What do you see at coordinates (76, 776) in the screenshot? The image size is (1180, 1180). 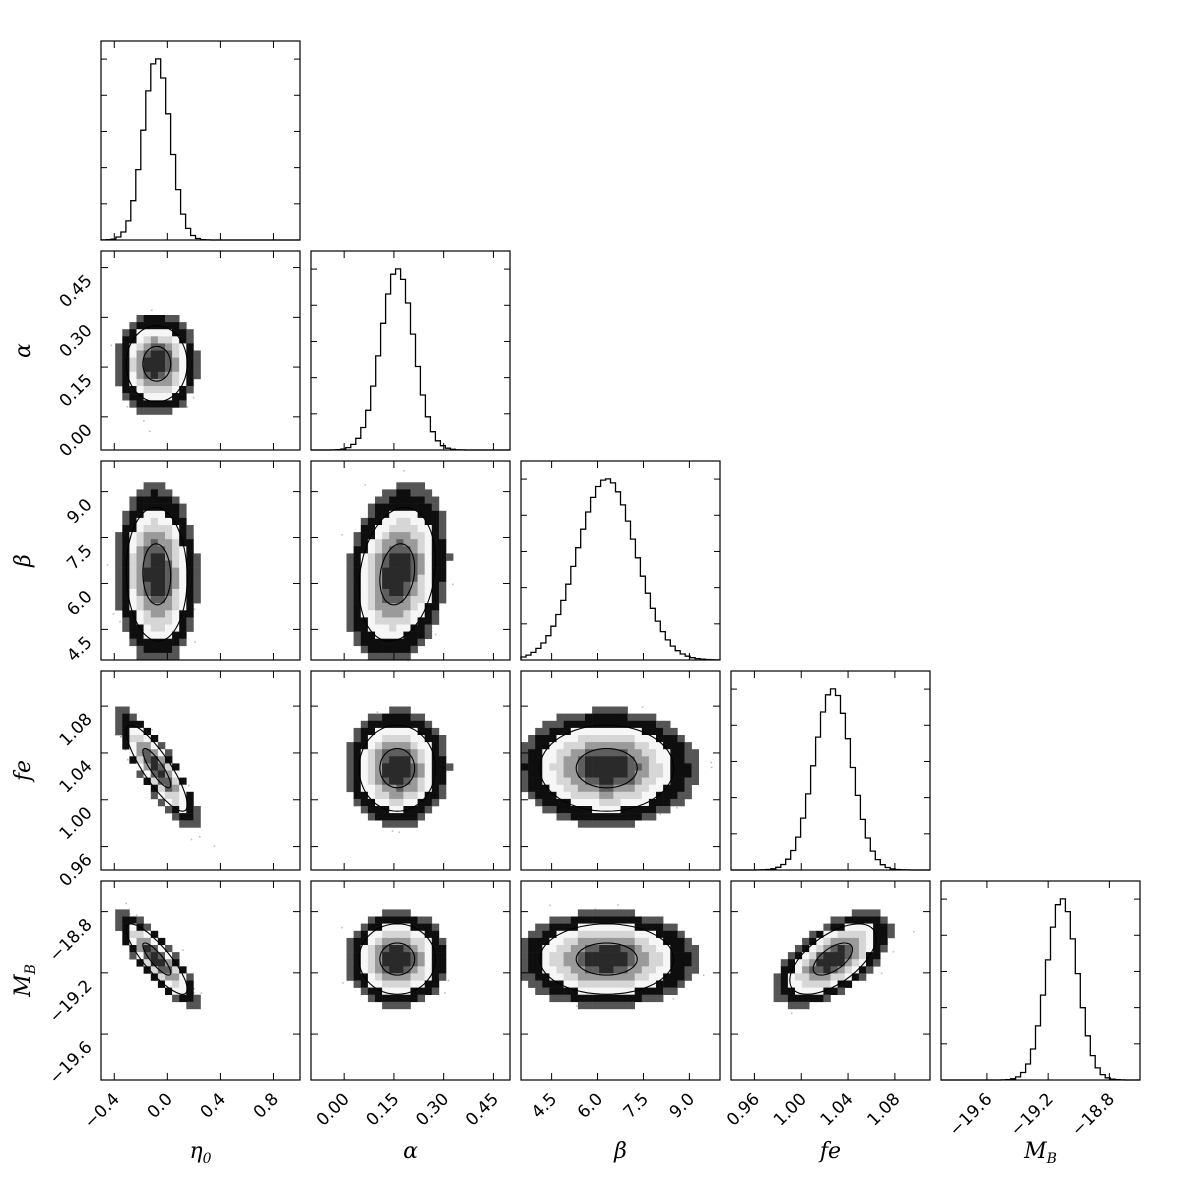 I see `y-tick-label-fe: 1.04` at bounding box center [76, 776].